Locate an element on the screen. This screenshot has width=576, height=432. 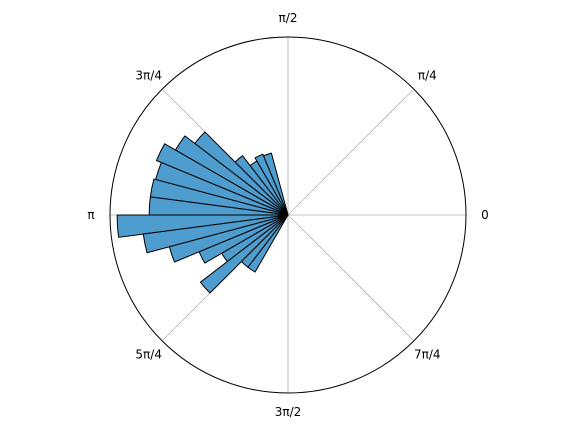
angle-tick-label-2: π/2 is located at coordinates (288, 18).